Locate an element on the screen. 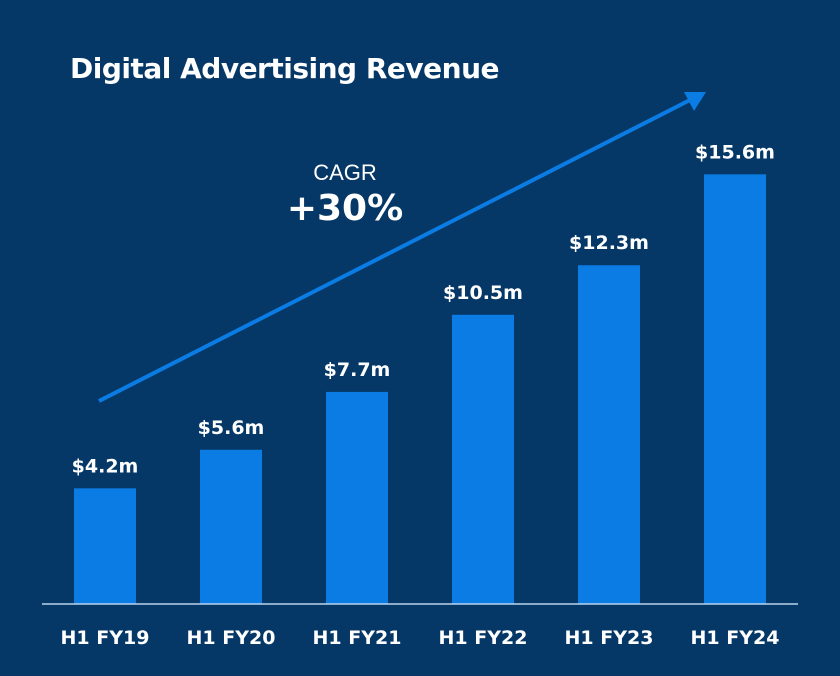  value-label-3: $10.5m is located at coordinates (483, 293).